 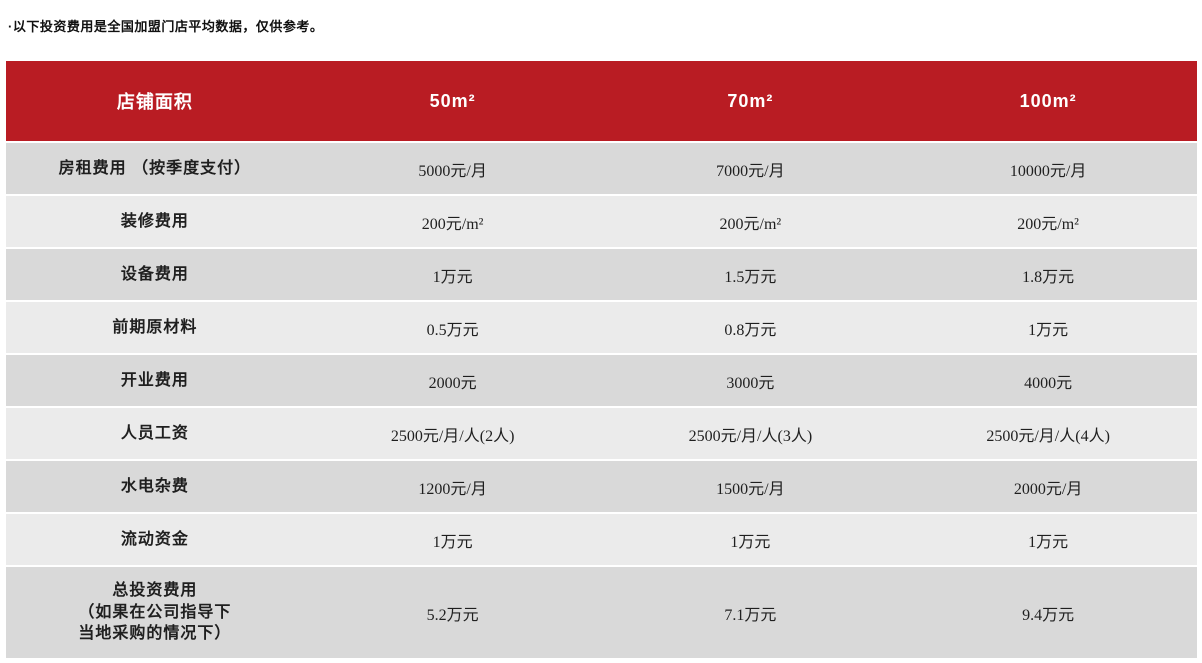 I want to click on row-value: 1.5万元, so click(x=750, y=274).